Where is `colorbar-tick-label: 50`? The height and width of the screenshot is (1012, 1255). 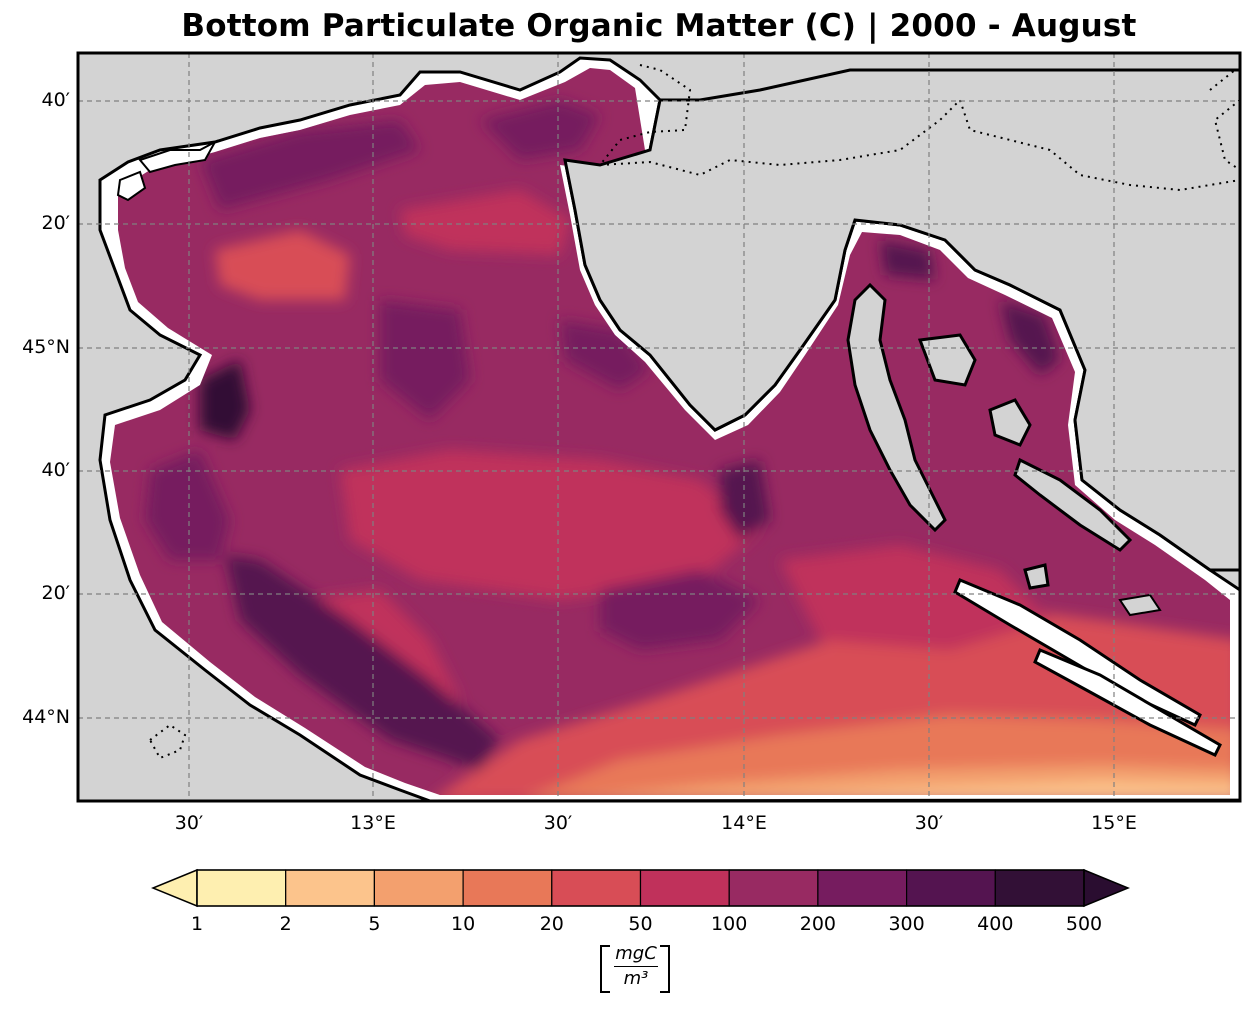
colorbar-tick-label: 50 is located at coordinates (640, 924).